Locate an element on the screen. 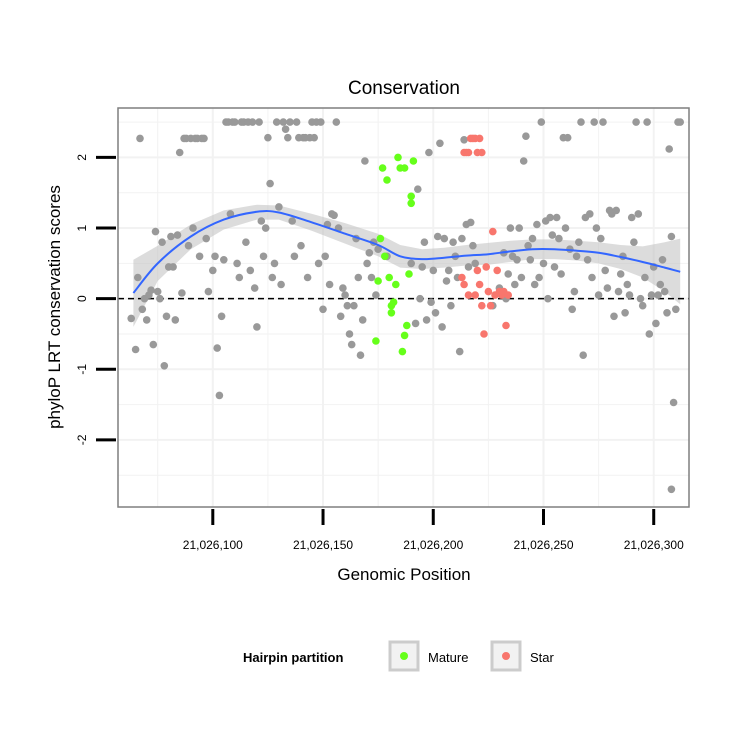 The image size is (750, 750). legend: Hairpin partition Mature Star is located at coordinates (399, 656).